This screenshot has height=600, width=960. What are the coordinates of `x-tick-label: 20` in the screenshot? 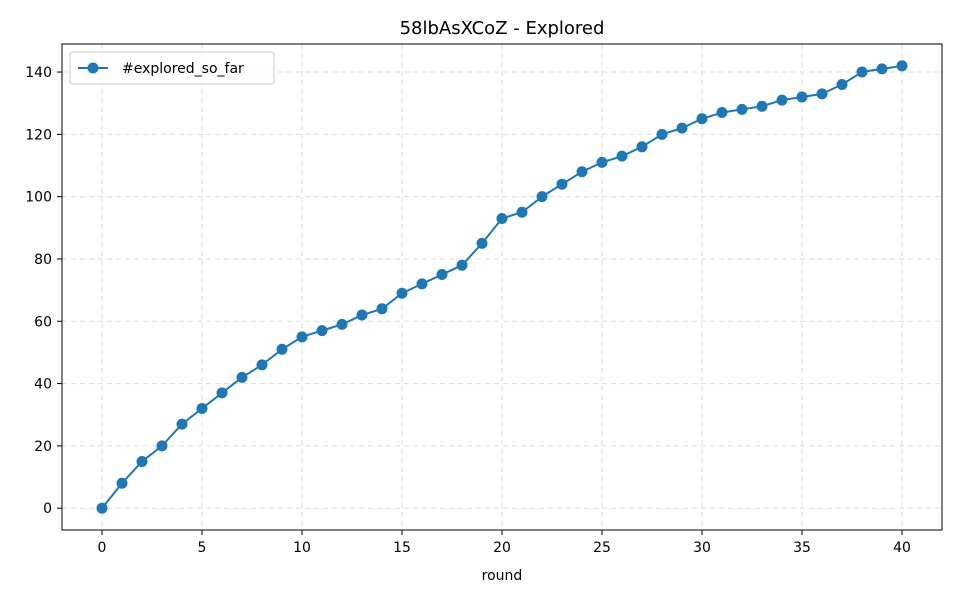 It's located at (502, 548).